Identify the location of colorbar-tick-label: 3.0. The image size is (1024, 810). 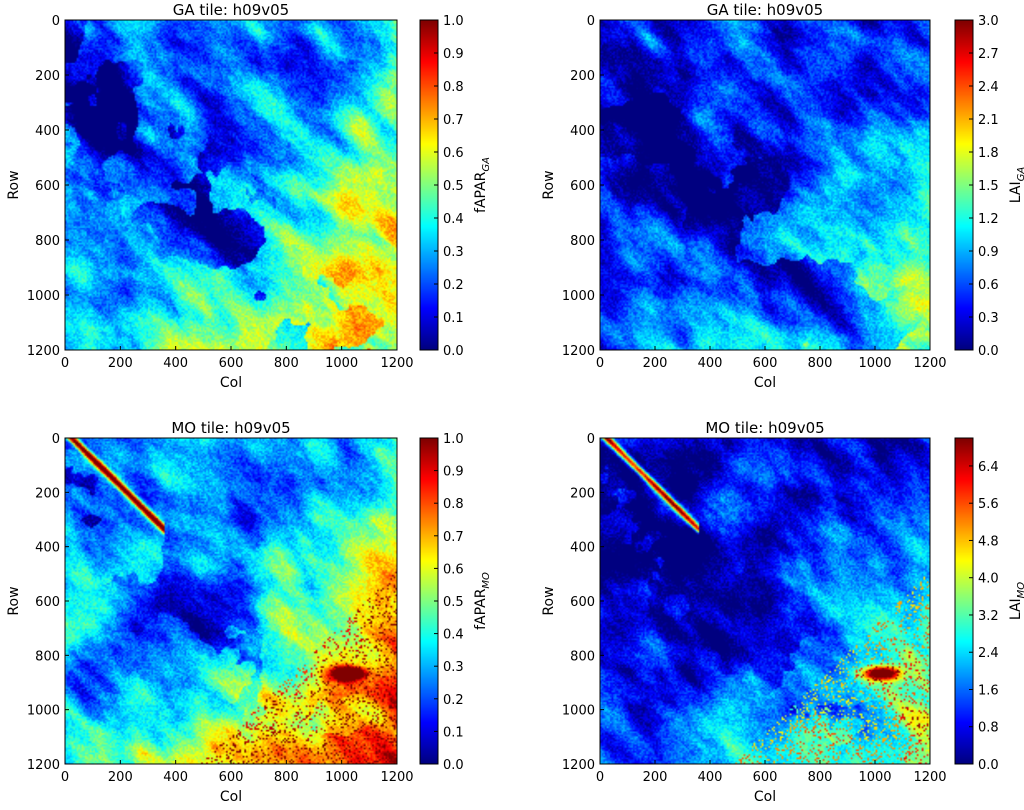
(988, 21).